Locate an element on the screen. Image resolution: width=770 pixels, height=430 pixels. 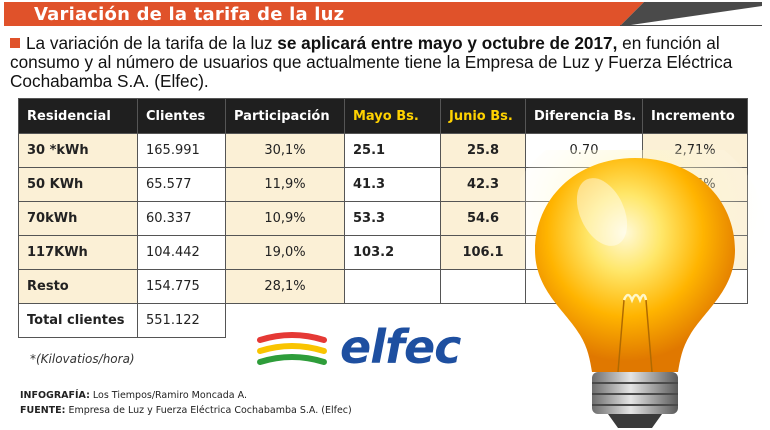
cell-junio: 42.3 is located at coordinates (483, 184).